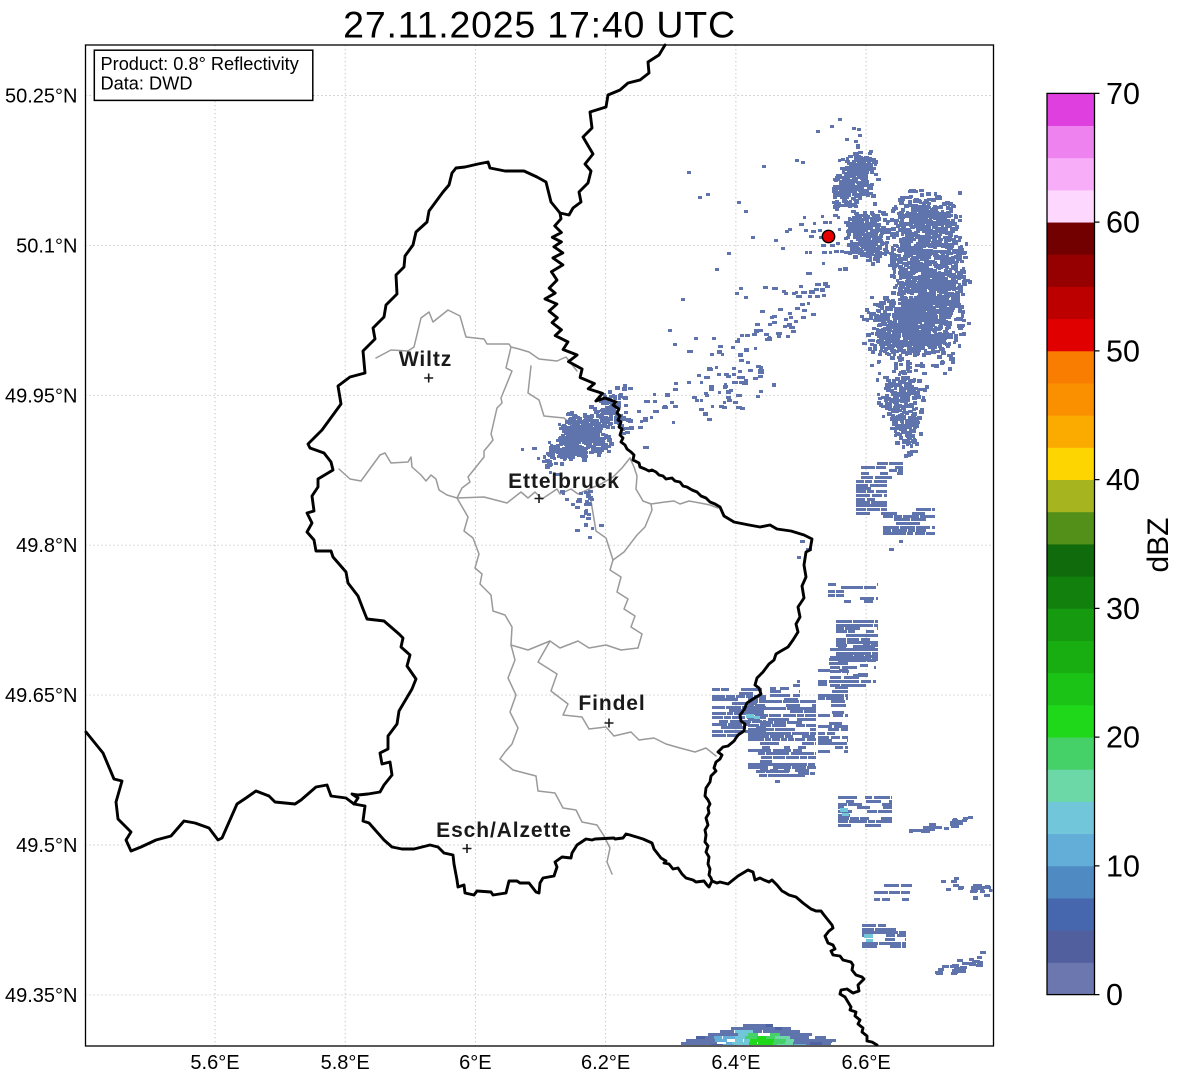 Image resolution: width=1184 pixels, height=1081 pixels. What do you see at coordinates (41, 996) in the screenshot?
I see `svg-text: 49.35°N` at bounding box center [41, 996].